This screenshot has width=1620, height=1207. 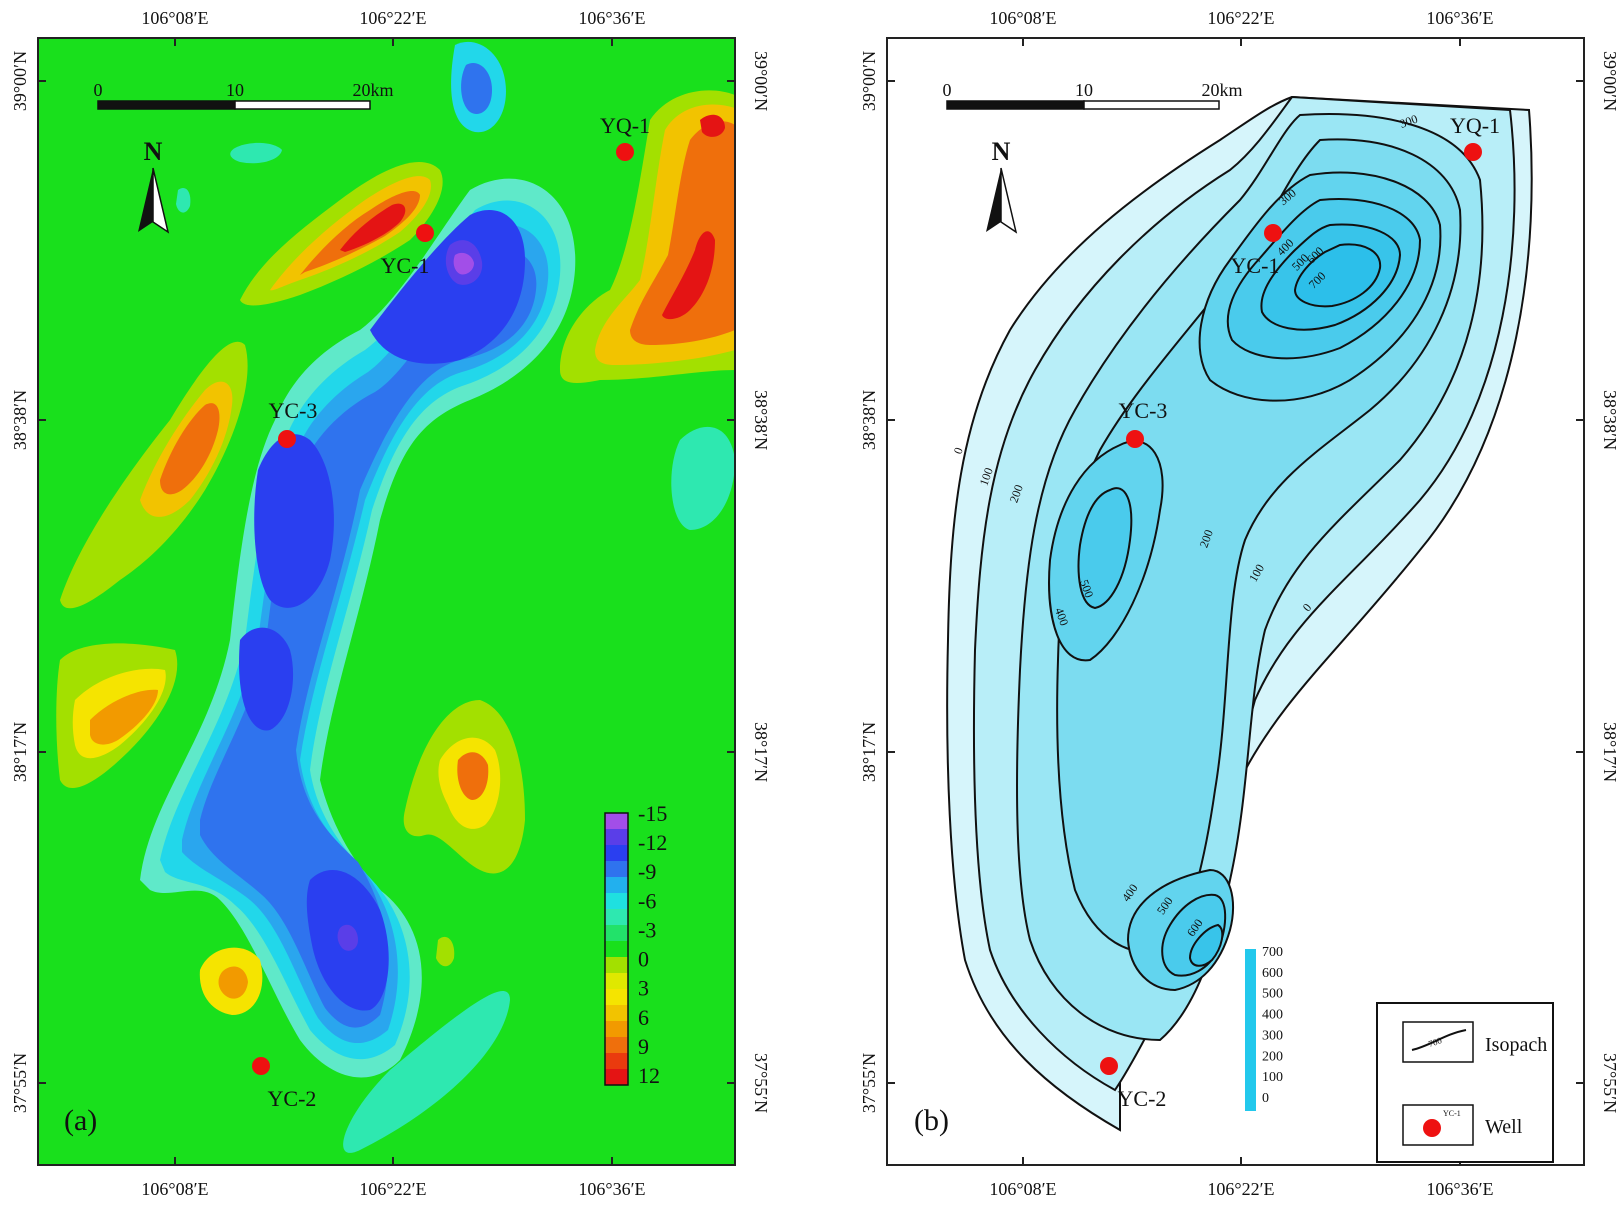 What do you see at coordinates (1272, 1077) in the screenshot?
I see `colorbar-label: 100` at bounding box center [1272, 1077].